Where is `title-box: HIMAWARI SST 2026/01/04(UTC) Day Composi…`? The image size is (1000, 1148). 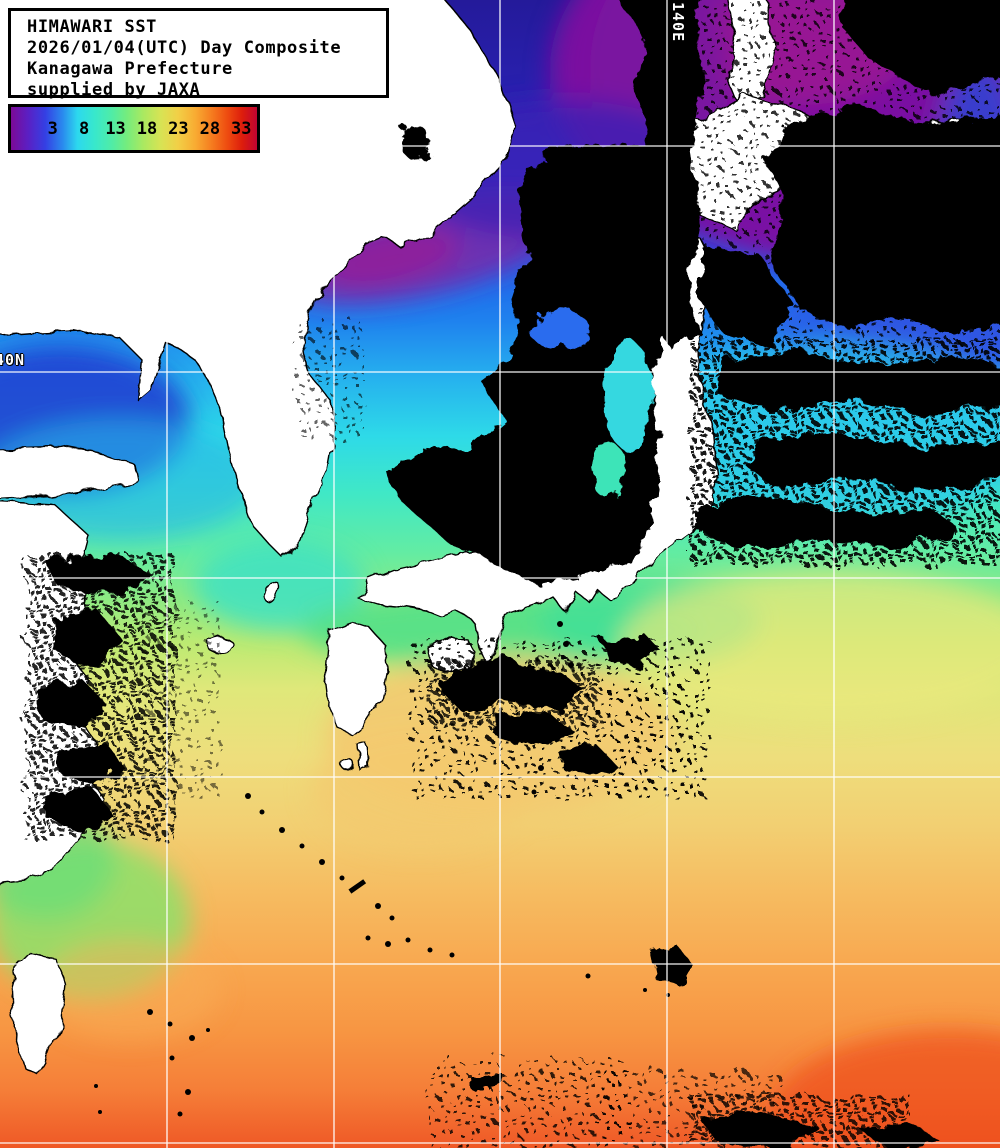 title-box: HIMAWARI SST 2026/01/04(UTC) Day Composi… is located at coordinates (198, 54).